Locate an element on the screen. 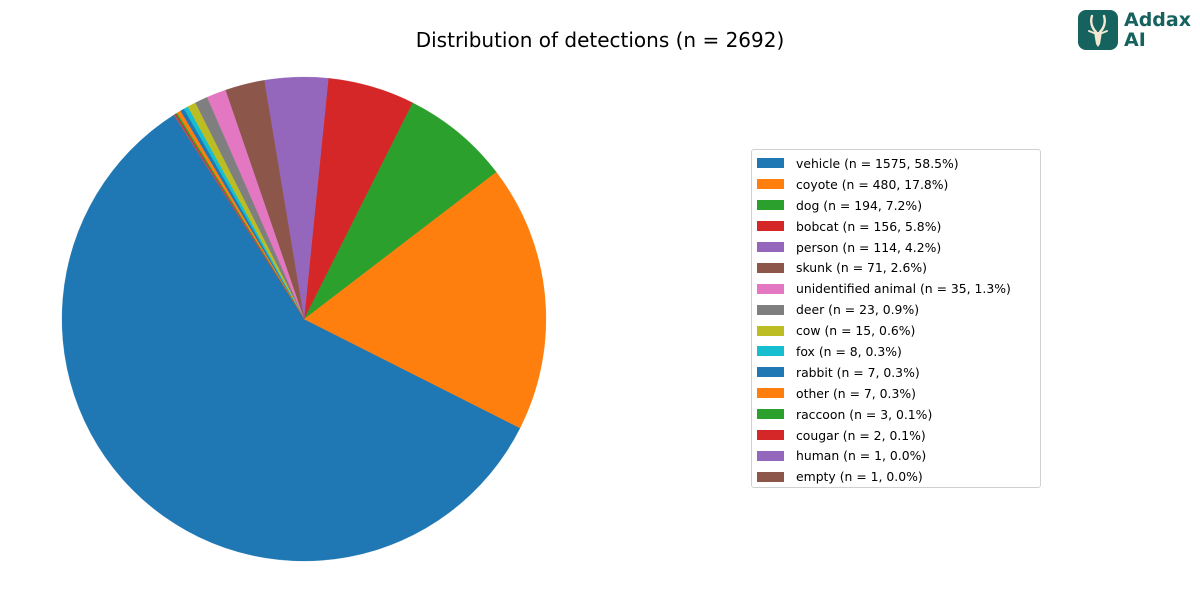 The width and height of the screenshot is (1200, 600). legend-entry-coyote: coyote (n = 480, 17.8%) is located at coordinates (898, 184).